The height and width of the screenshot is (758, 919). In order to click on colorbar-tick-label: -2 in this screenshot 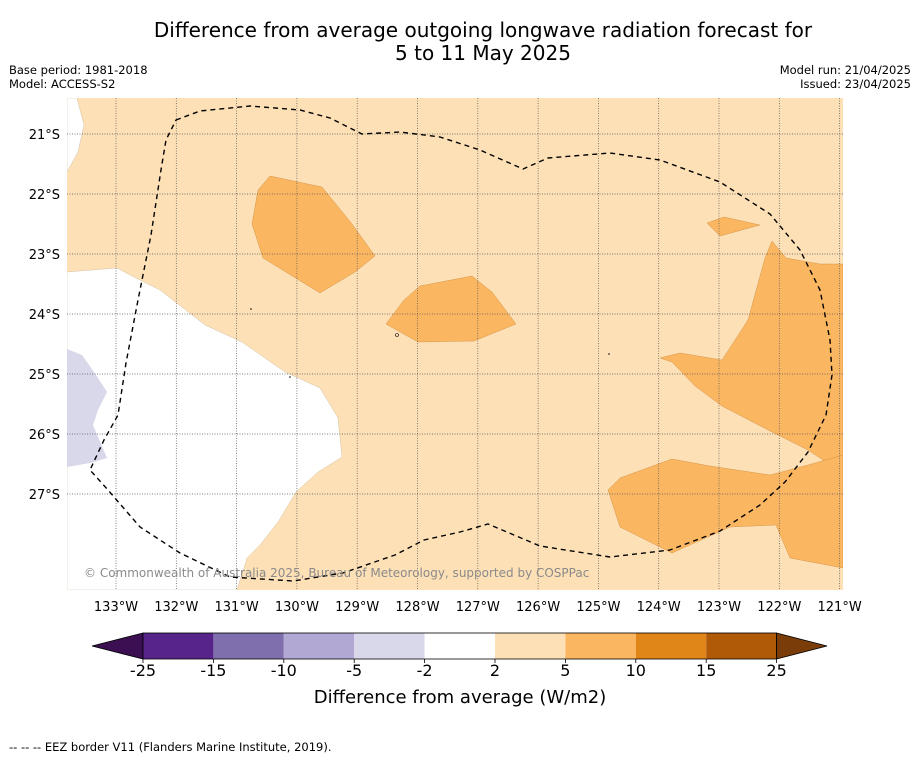, I will do `click(425, 670)`.